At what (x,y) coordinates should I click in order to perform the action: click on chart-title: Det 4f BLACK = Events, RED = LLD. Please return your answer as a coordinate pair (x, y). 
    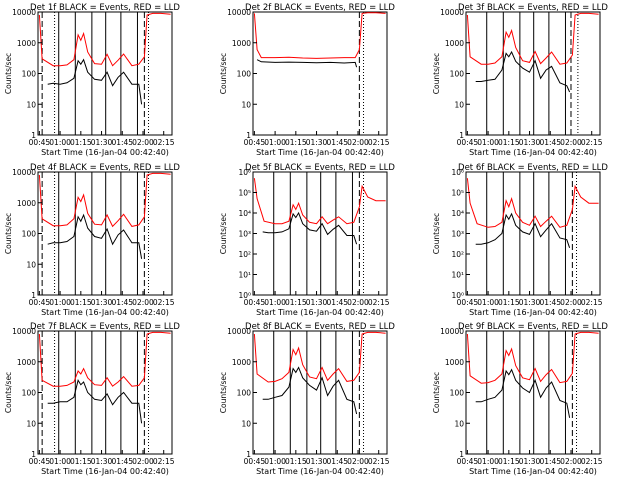
    Looking at the image, I should click on (105, 168).